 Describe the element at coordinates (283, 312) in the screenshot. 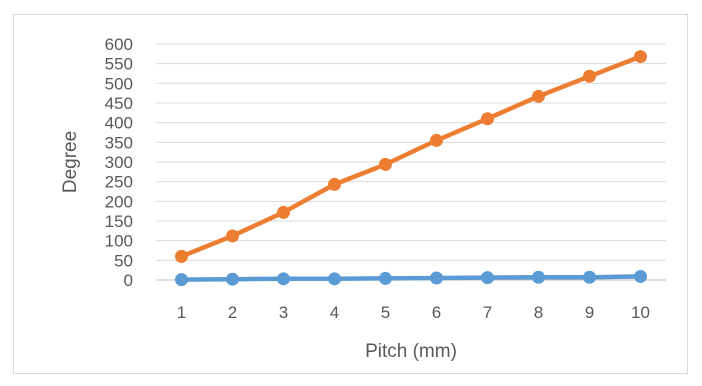

I see `x-tick-label-3: 3` at that location.